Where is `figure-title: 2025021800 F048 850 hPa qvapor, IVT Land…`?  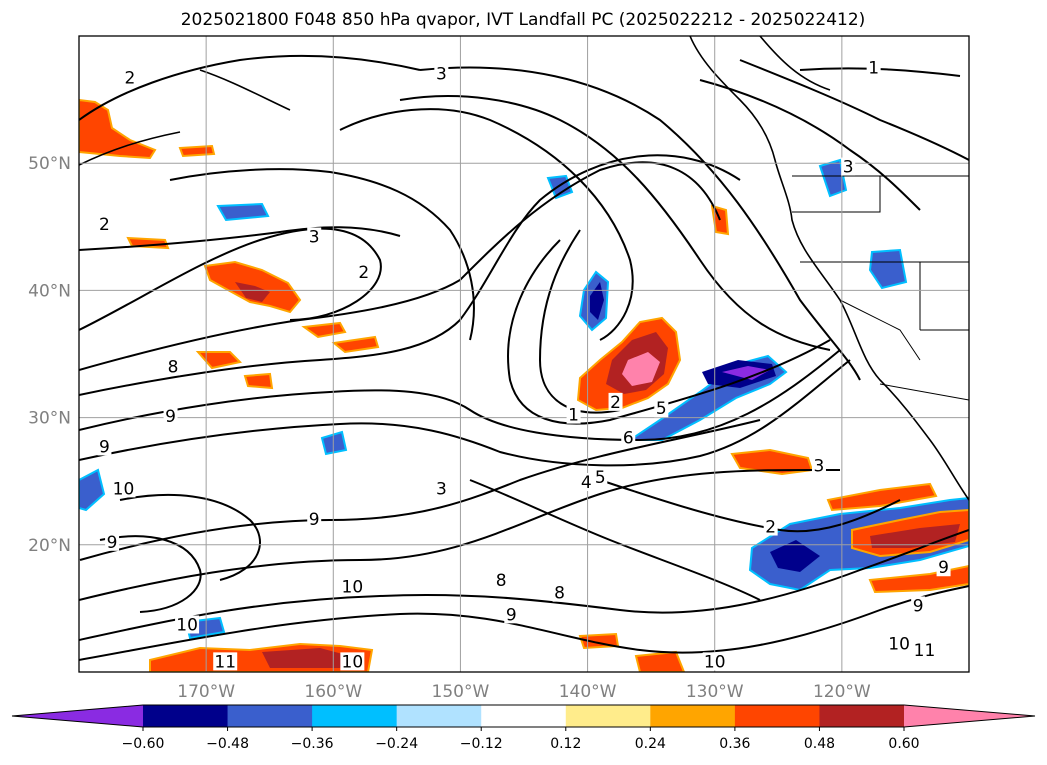
figure-title: 2025021800 F048 850 hPa qvapor, IVT Land… is located at coordinates (523, 20).